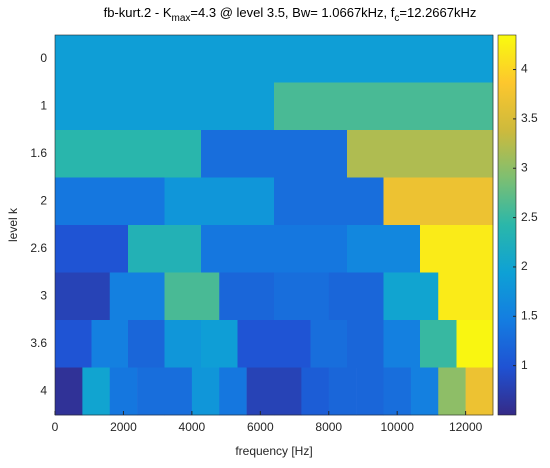  Describe the element at coordinates (38, 248) in the screenshot. I see `y-tick-label: 2.6` at that location.